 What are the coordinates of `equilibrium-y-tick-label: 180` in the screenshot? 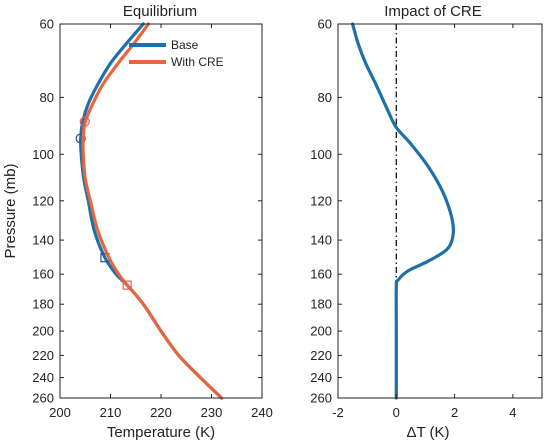 It's located at (43, 304).